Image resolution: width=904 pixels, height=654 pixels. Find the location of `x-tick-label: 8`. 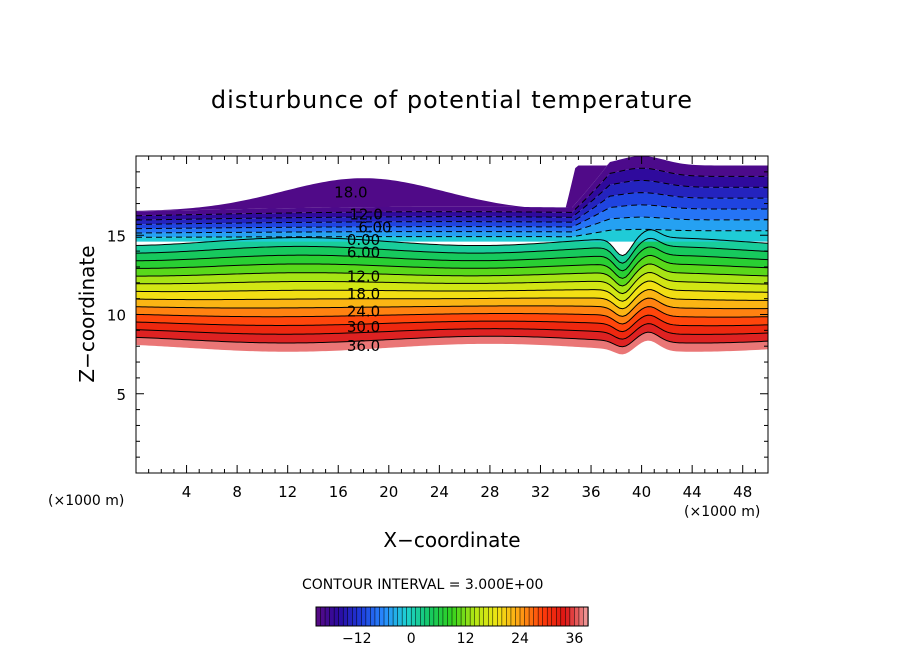

x-tick-label: 8 is located at coordinates (237, 492).